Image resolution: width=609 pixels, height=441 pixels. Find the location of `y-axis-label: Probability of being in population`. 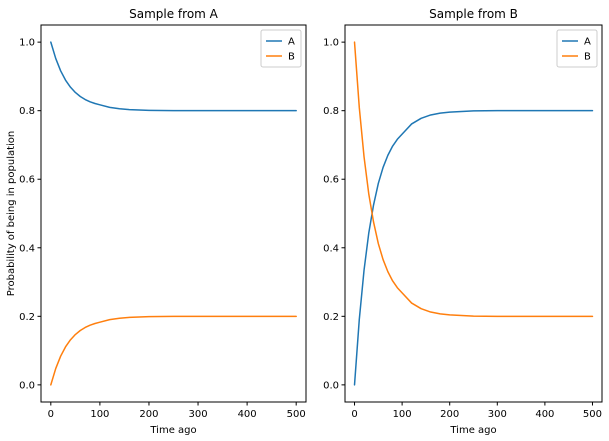

y-axis-label: Probability of being in population is located at coordinates (11, 214).